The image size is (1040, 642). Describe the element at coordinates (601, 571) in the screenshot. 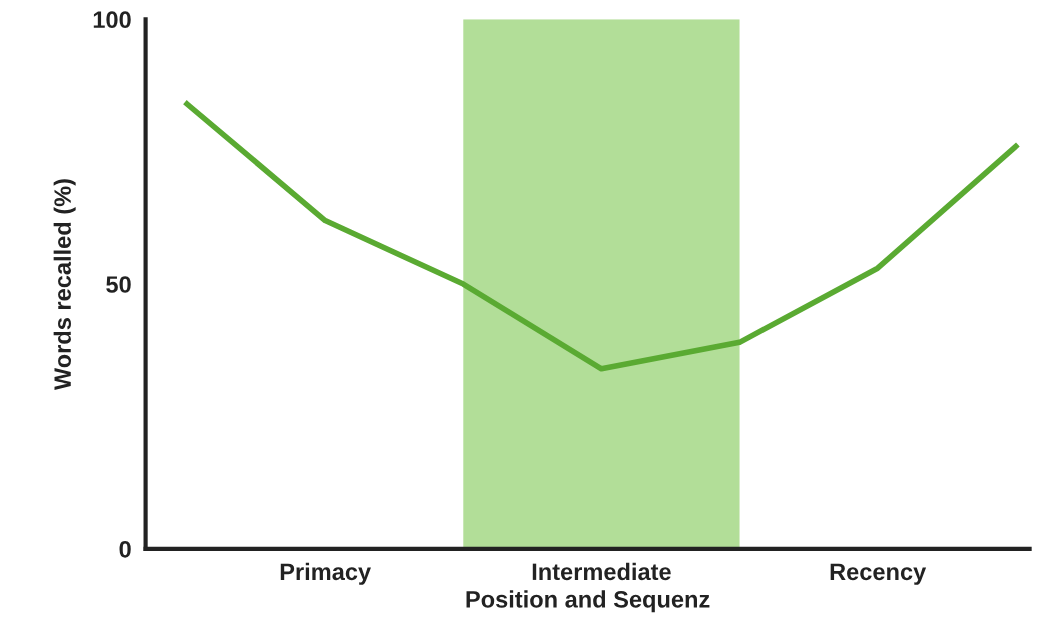

I see `x-tick-label: Intermediate` at that location.